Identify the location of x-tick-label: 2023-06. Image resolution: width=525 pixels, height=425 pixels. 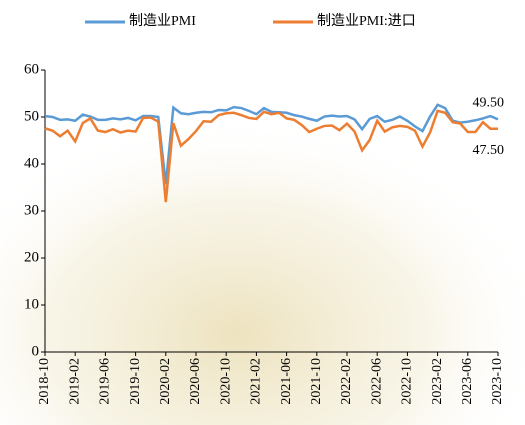
(467, 381).